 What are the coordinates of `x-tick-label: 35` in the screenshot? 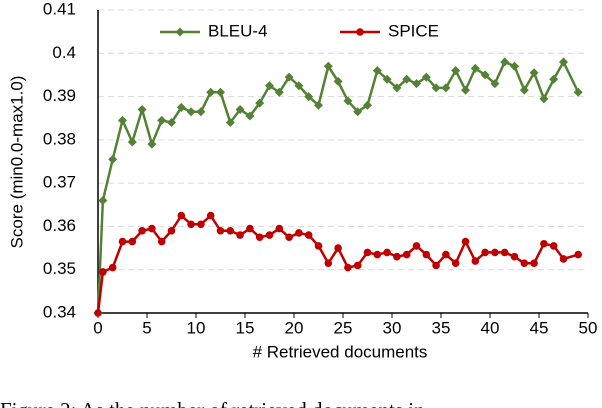 It's located at (441, 327).